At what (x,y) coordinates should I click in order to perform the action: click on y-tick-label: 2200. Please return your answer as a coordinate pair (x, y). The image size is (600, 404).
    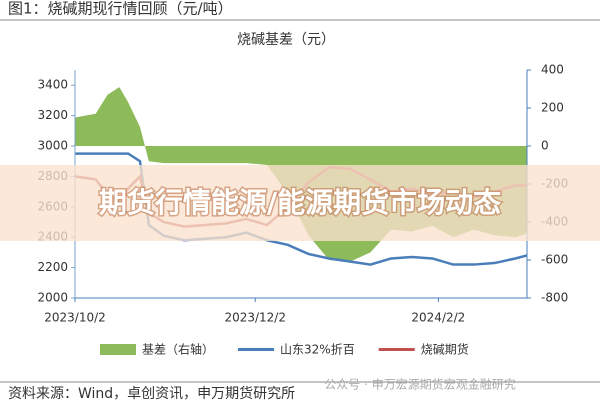
    Looking at the image, I should click on (52, 267).